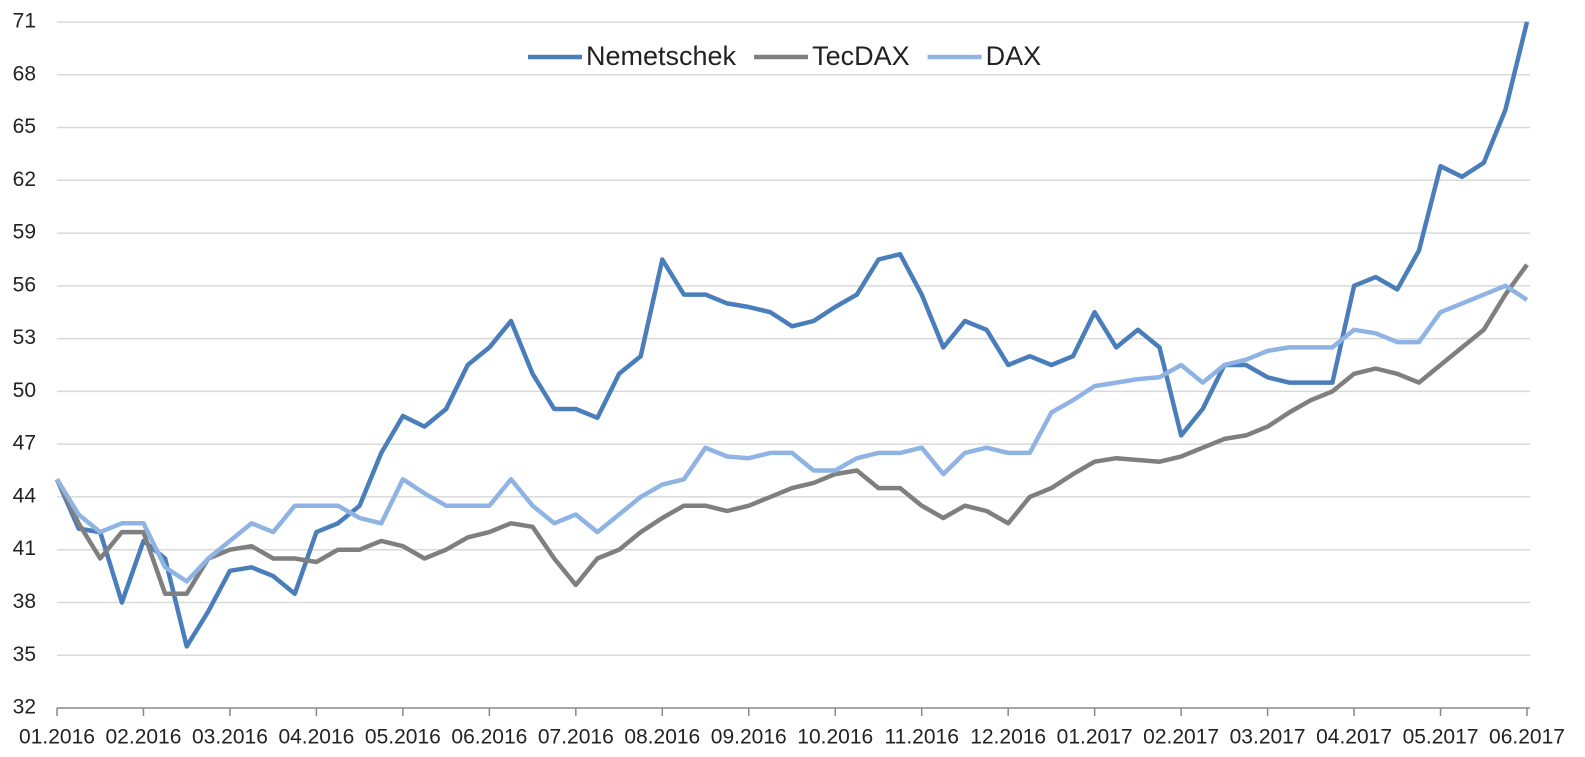 This screenshot has width=1585, height=757. I want to click on x-tick-label: 08.2016, so click(662, 737).